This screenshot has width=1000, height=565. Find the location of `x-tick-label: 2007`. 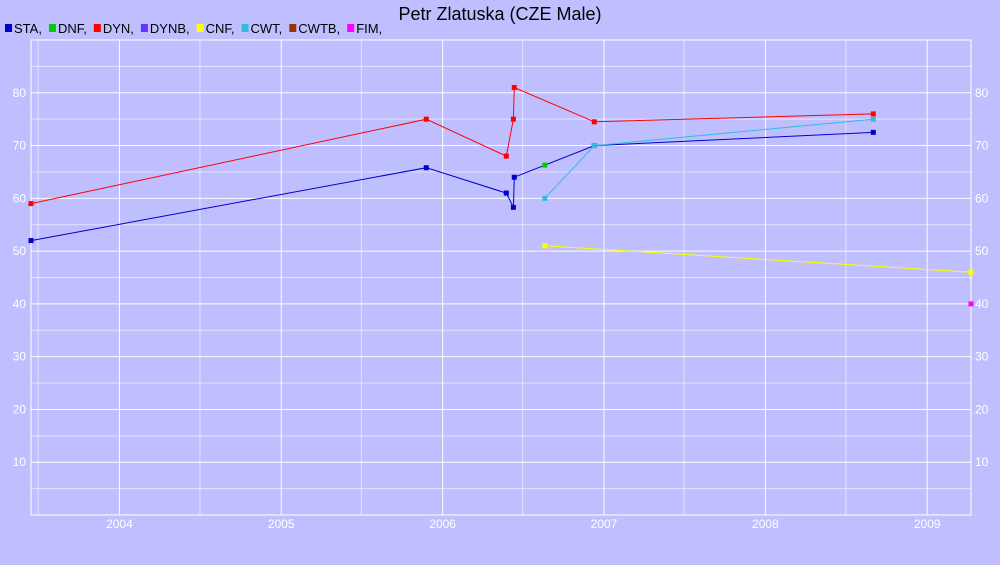

x-tick-label: 2007 is located at coordinates (604, 524).